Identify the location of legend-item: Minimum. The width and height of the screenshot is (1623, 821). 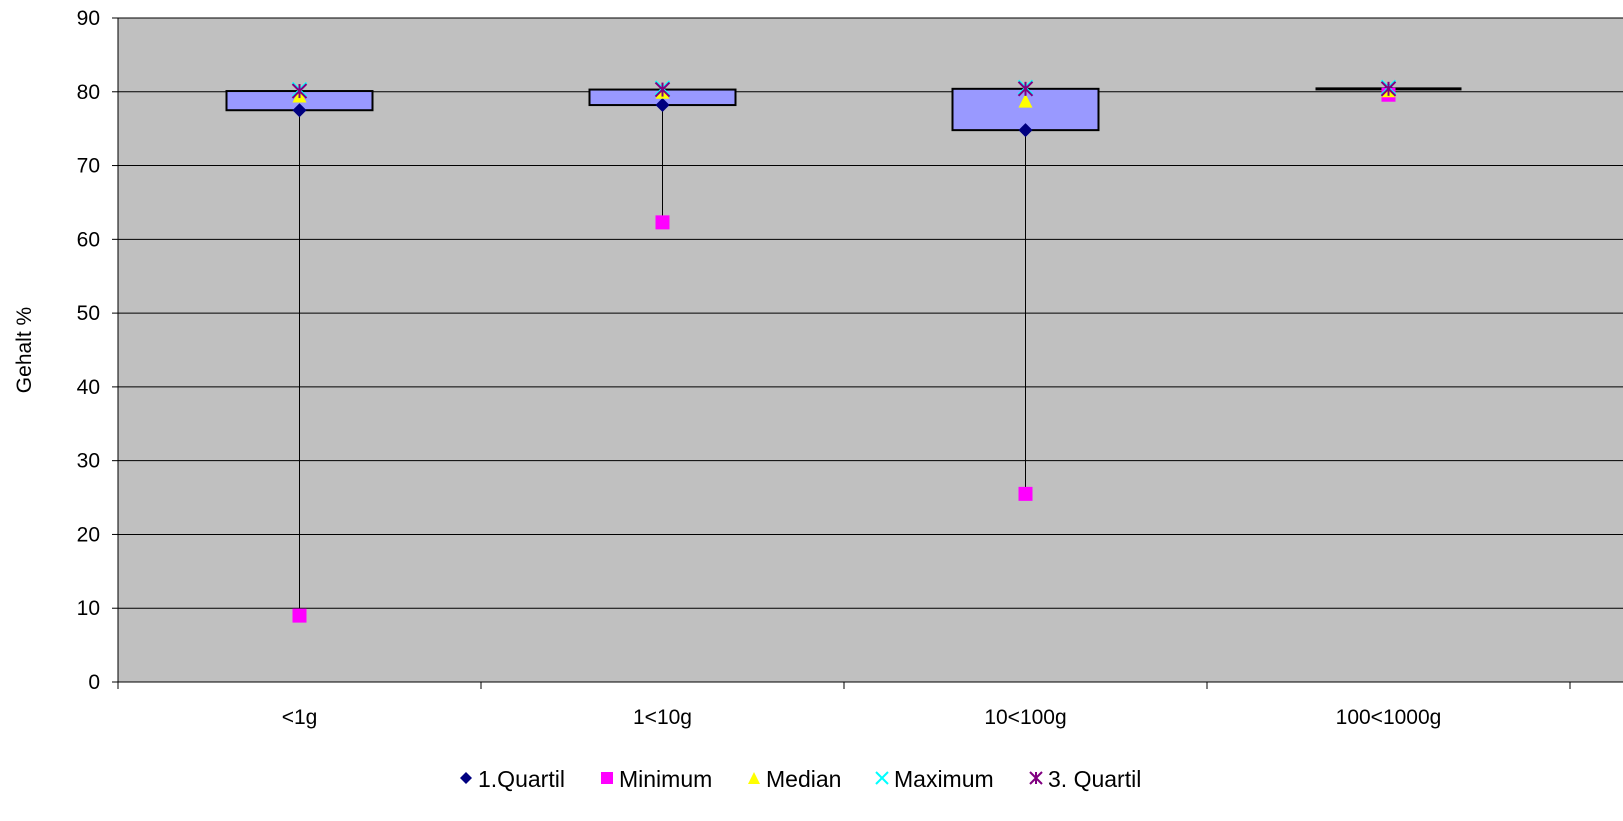
(656, 779).